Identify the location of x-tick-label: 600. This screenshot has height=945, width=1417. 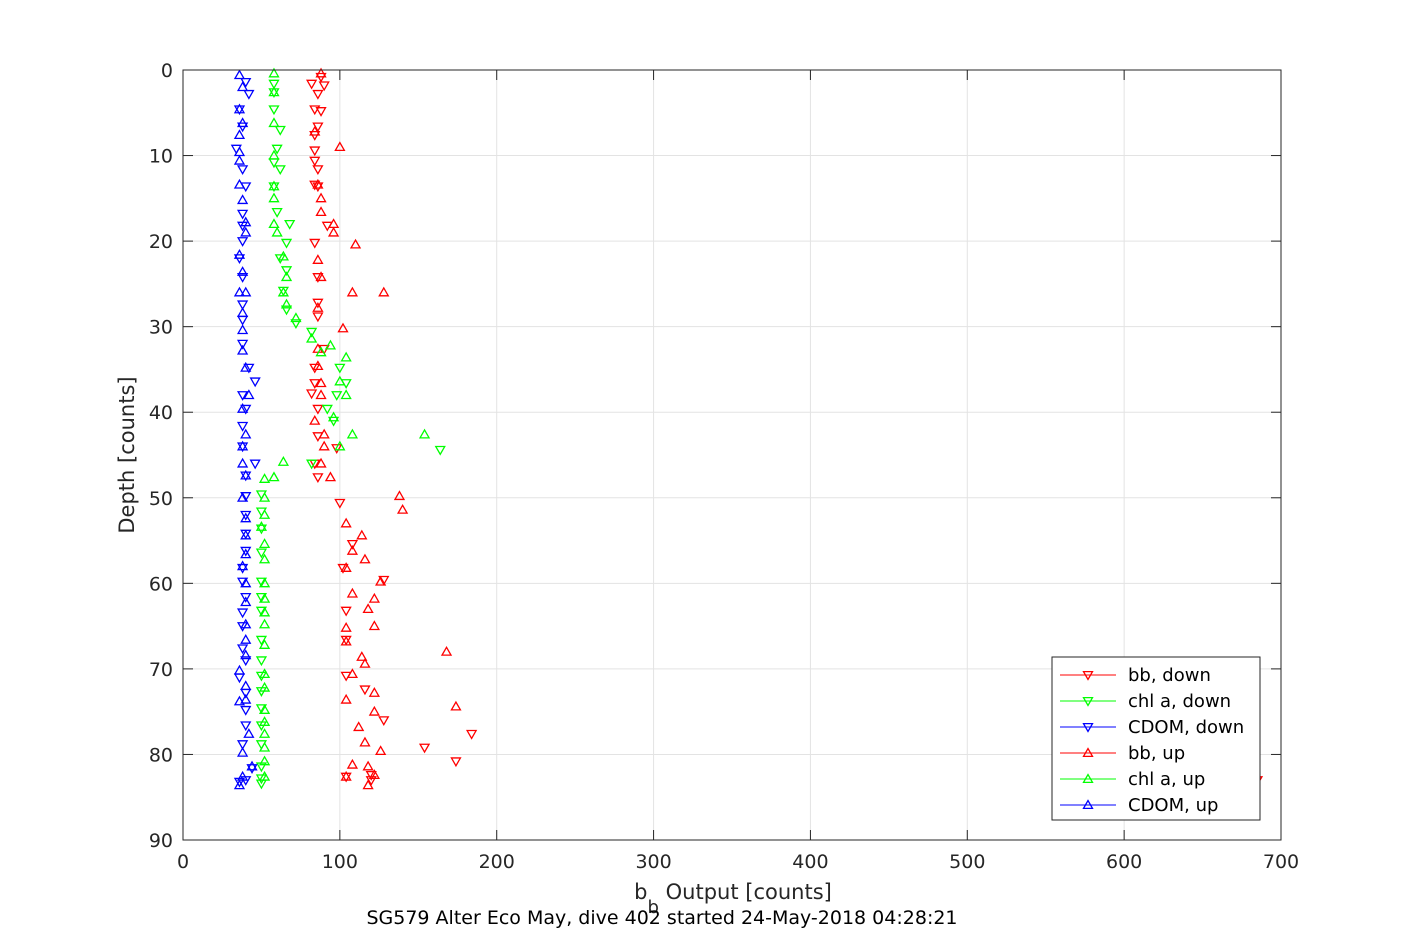
(1124, 862).